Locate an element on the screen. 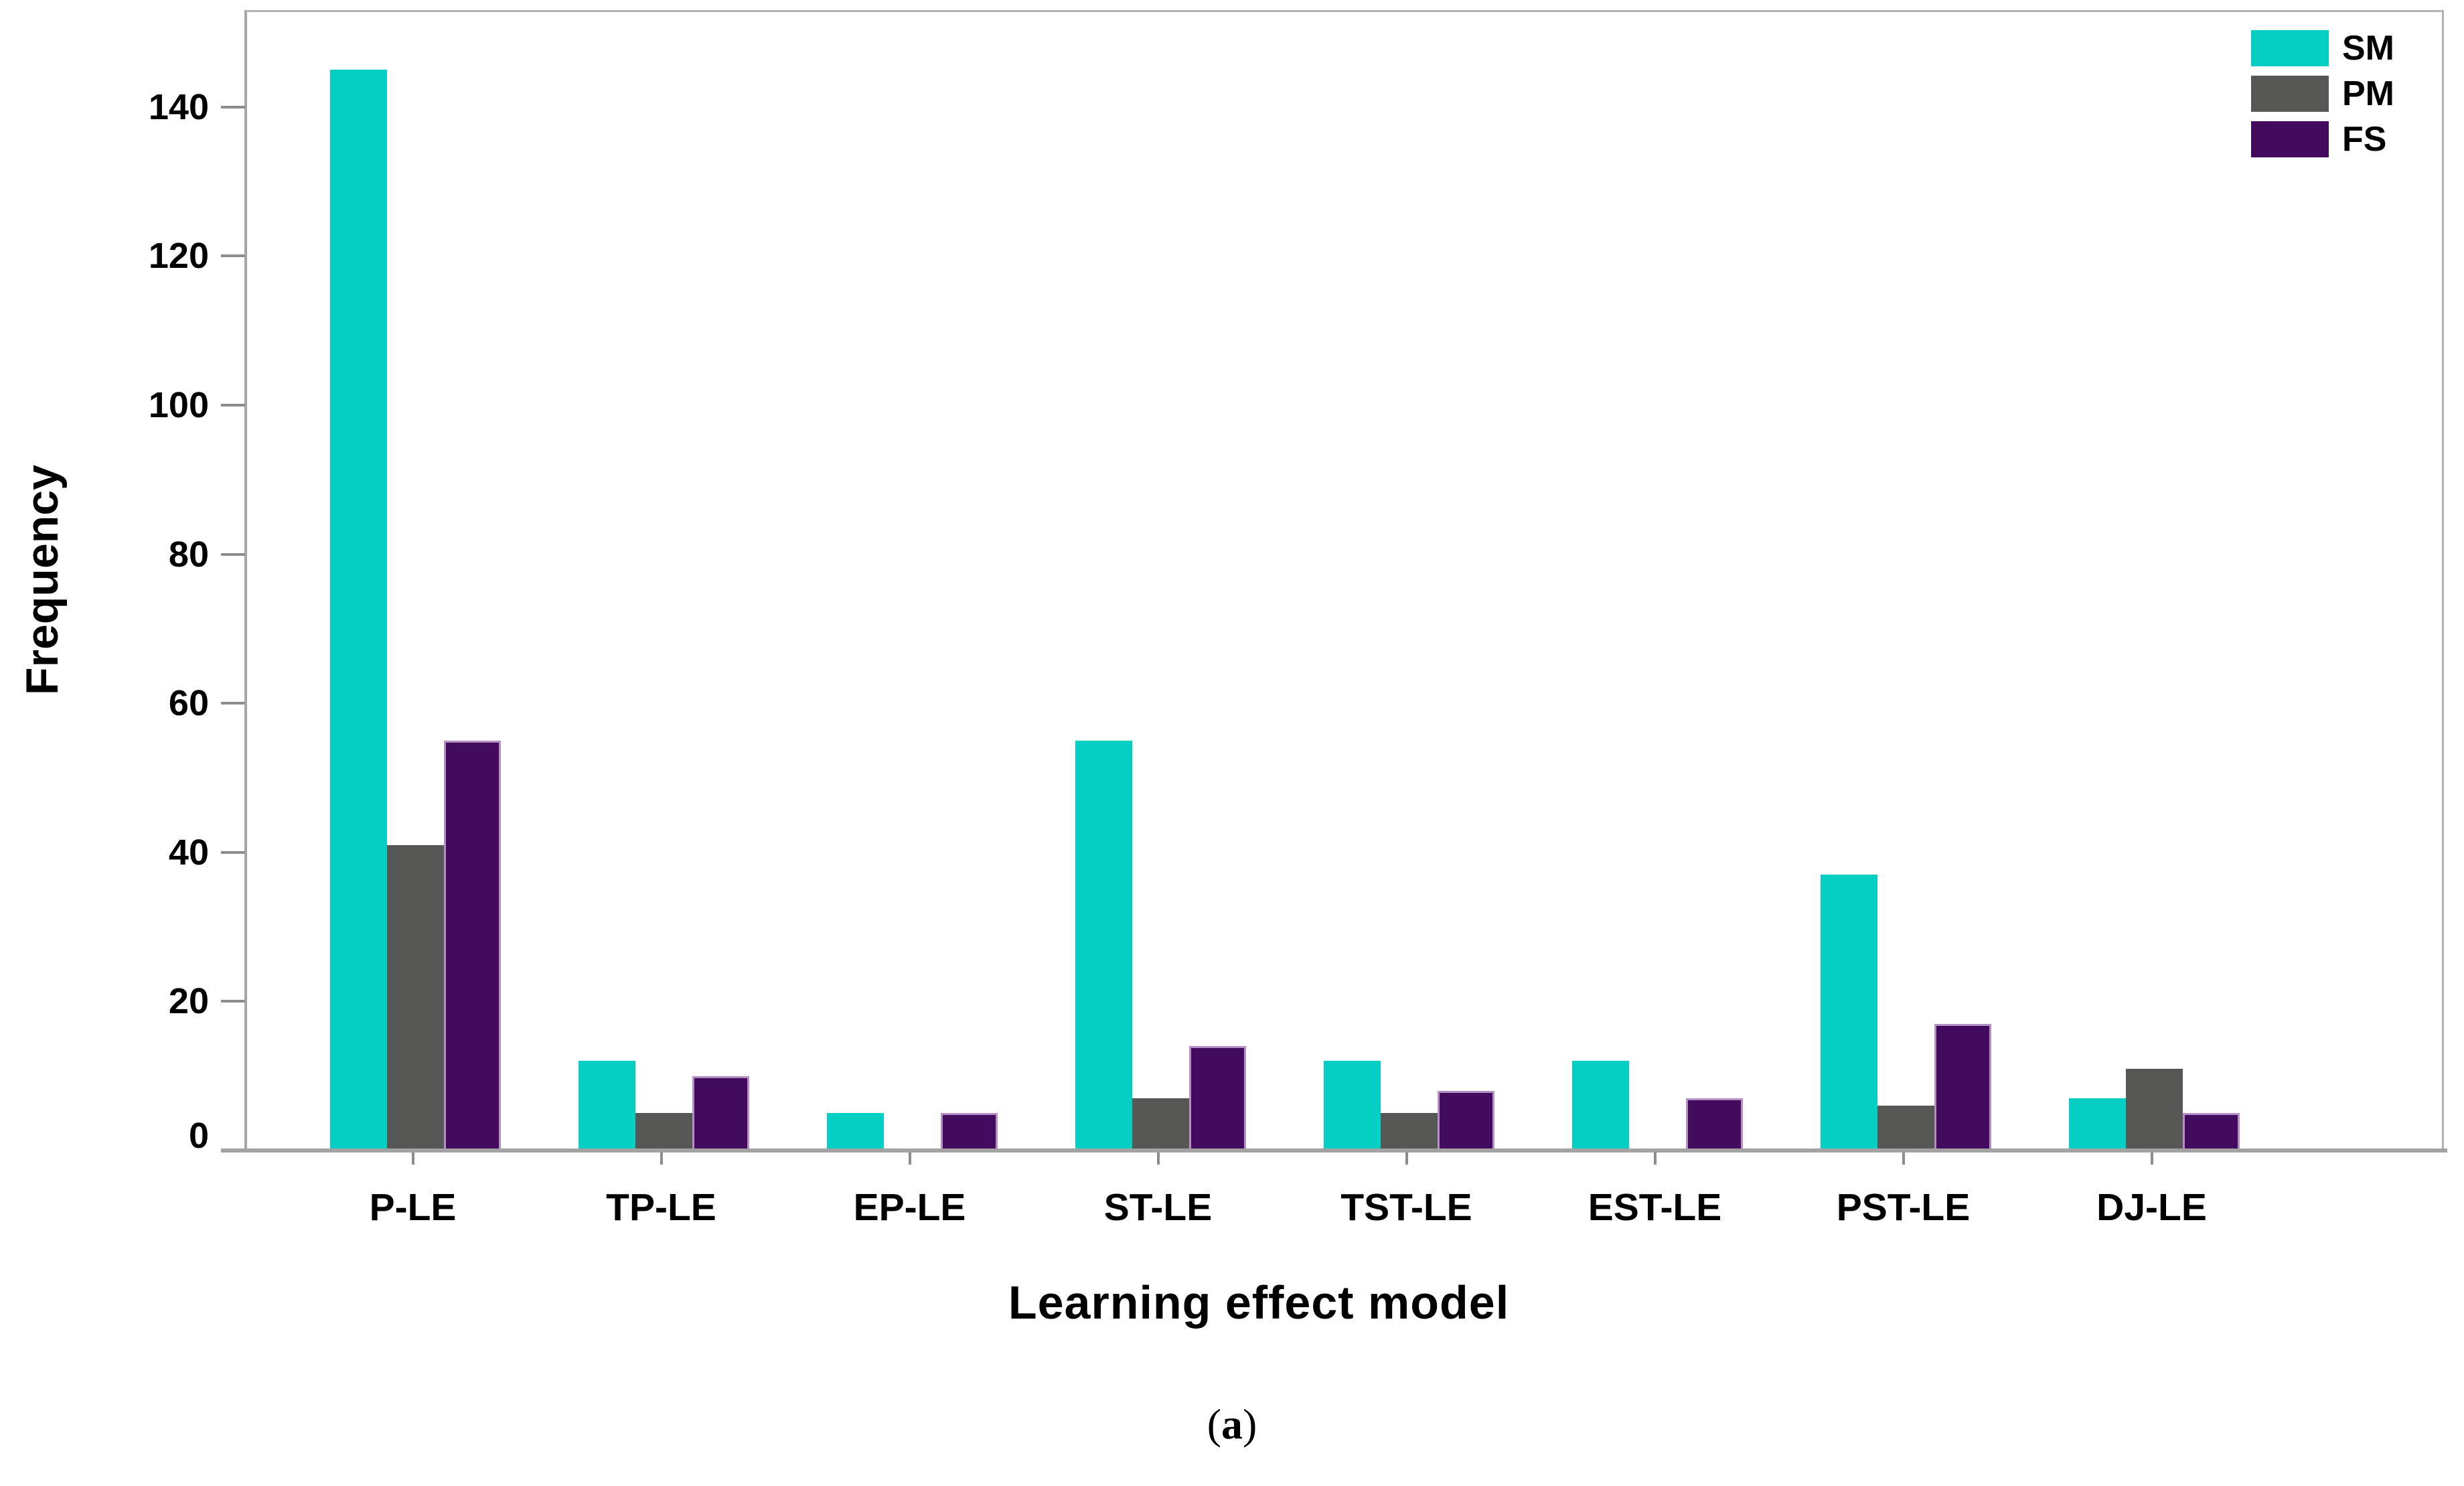 This screenshot has height=1486, width=2464. bar-sm-tst-le is located at coordinates (1352, 1105).